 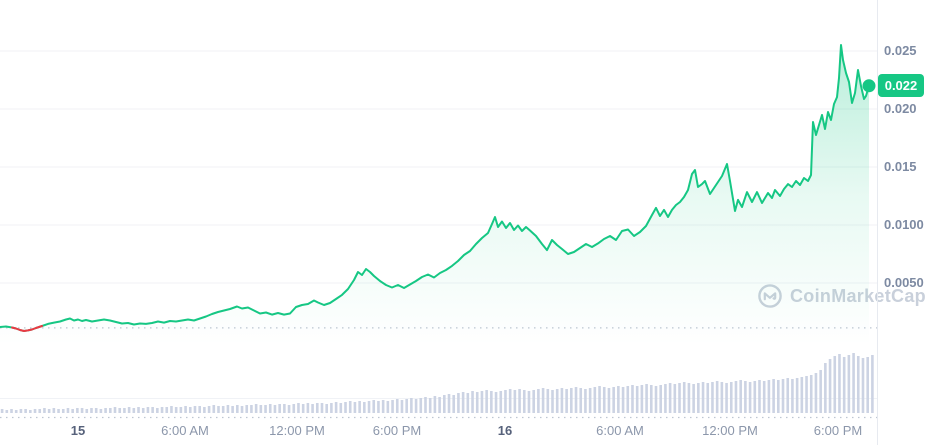 What do you see at coordinates (901, 86) in the screenshot?
I see `current-price-badge: 0.022` at bounding box center [901, 86].